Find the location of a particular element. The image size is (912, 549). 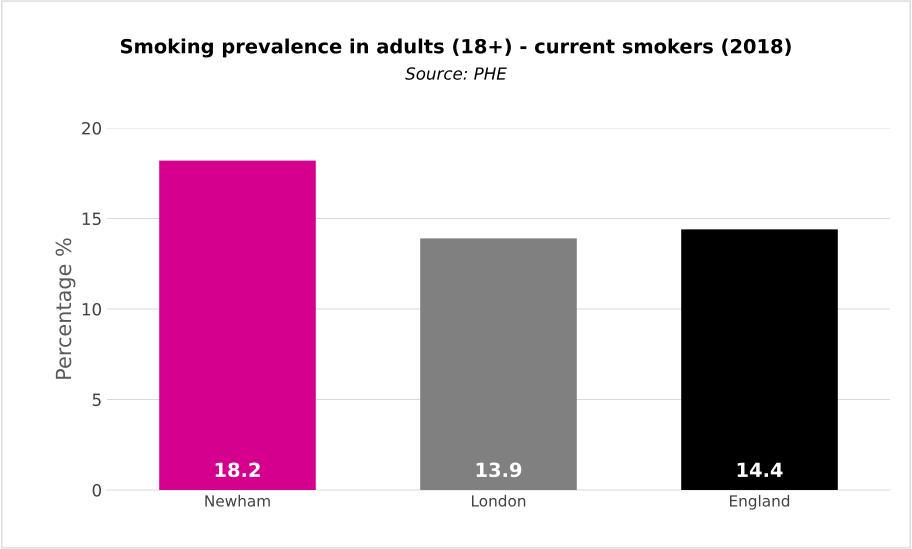

y-tick-label: 10 is located at coordinates (92, 309).